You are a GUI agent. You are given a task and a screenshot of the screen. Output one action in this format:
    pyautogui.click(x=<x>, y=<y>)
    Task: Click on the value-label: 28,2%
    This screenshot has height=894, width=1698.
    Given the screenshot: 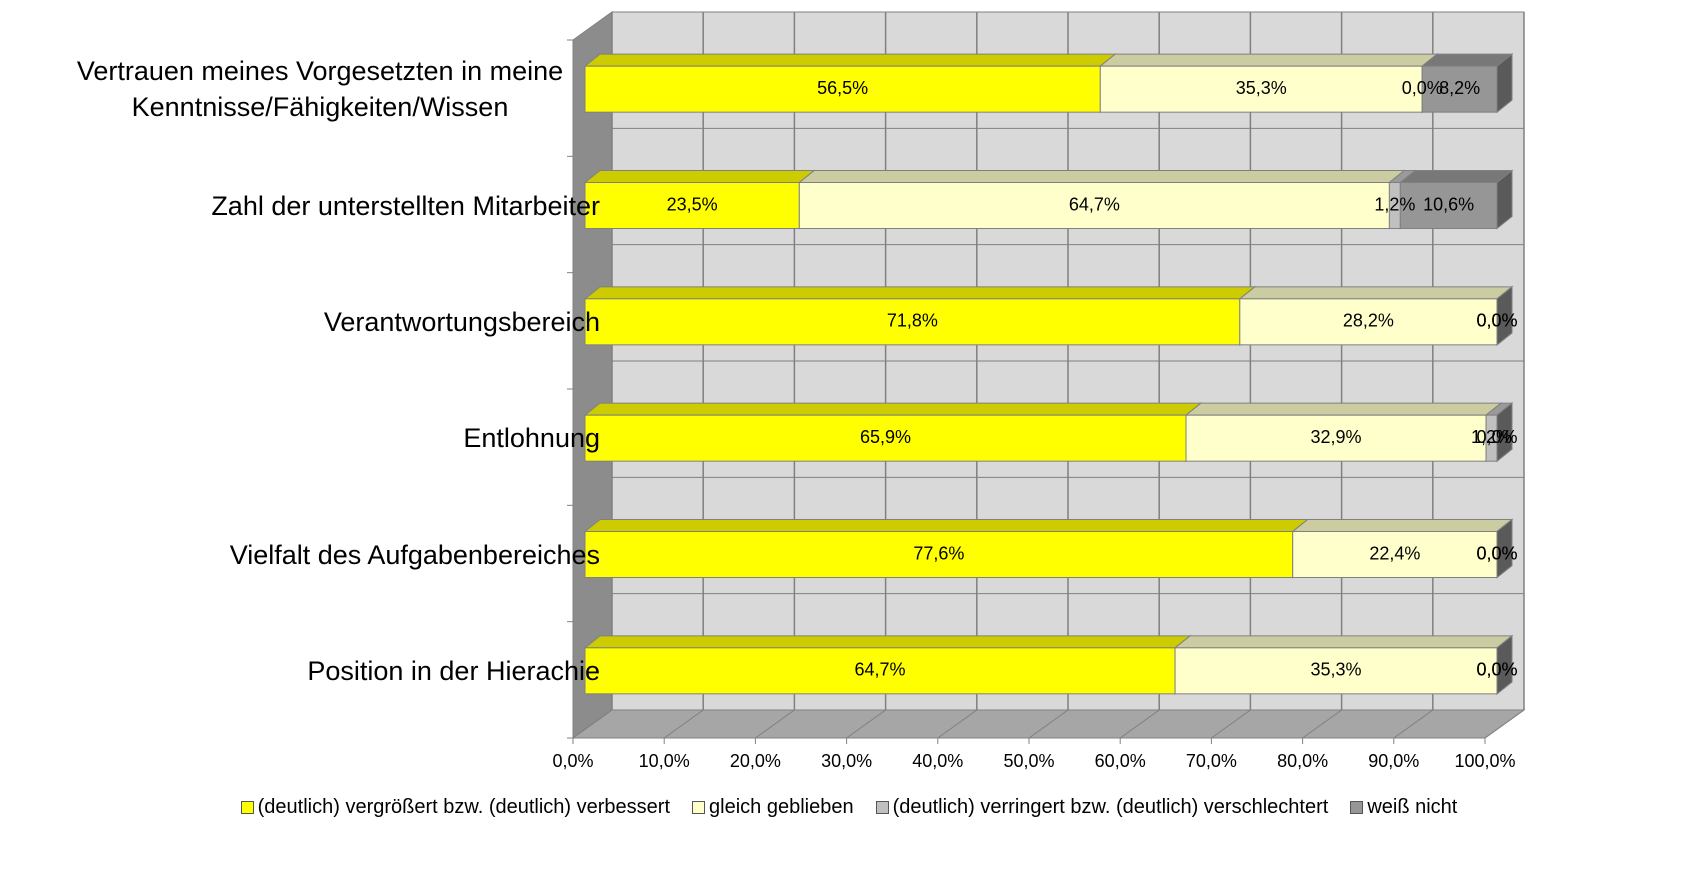 What is the action you would take?
    pyautogui.click(x=1368, y=321)
    